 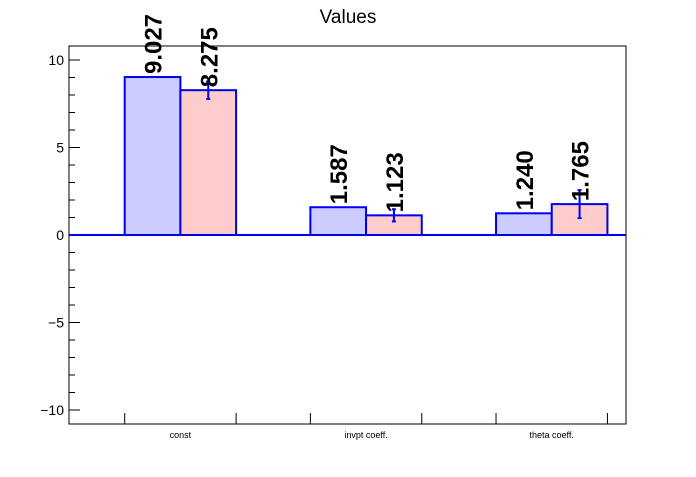 What do you see at coordinates (581, 171) in the screenshot?
I see `data-label: 1.765` at bounding box center [581, 171].